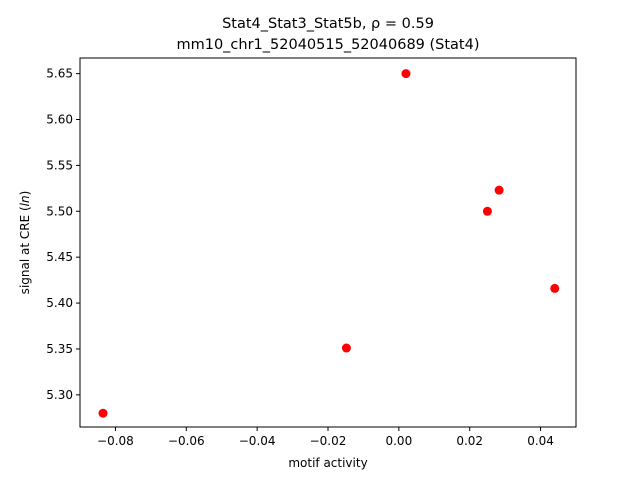 The height and width of the screenshot is (480, 640). I want to click on y-axis: 5.30 5.35 5.40 5.45 5.50 5.55 5.60 5.65, so click(63, 234).